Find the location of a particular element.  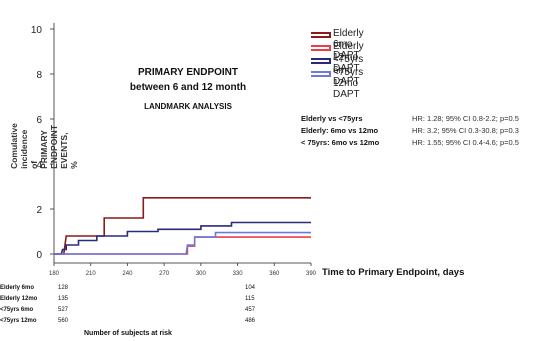

risk-row-label: Elderly 6mo is located at coordinates (17, 288).